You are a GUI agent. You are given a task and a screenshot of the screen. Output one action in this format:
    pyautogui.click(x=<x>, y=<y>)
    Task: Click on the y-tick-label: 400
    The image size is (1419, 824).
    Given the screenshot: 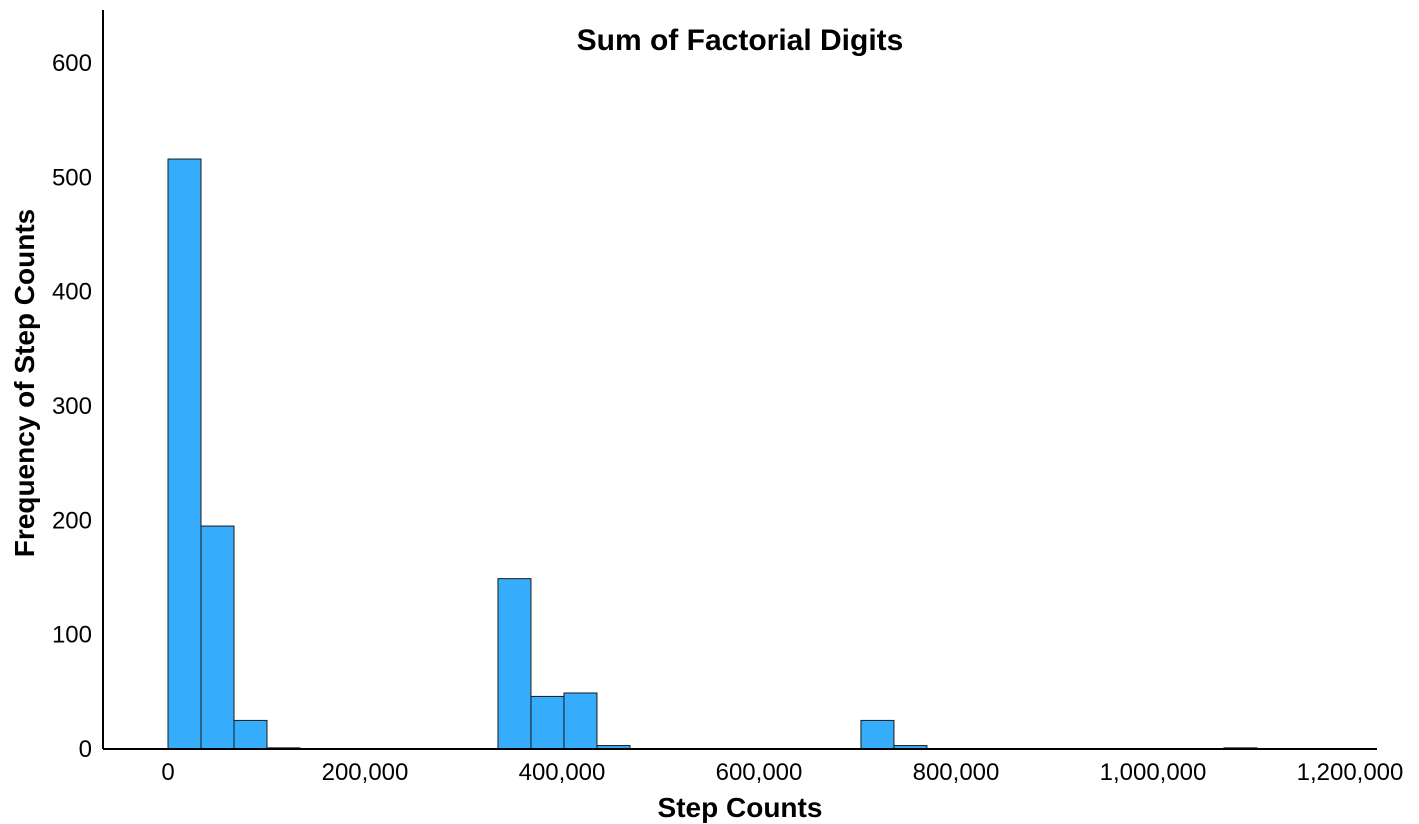 What is the action you would take?
    pyautogui.click(x=72, y=292)
    